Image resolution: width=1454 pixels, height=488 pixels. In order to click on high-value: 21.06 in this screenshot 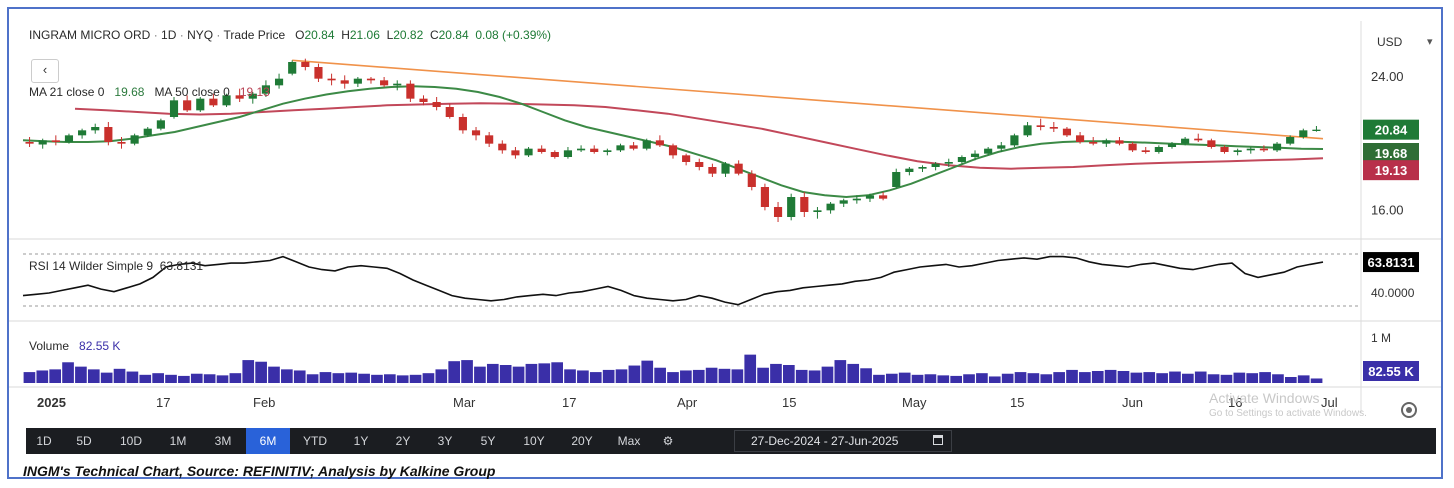, I will do `click(364, 35)`.